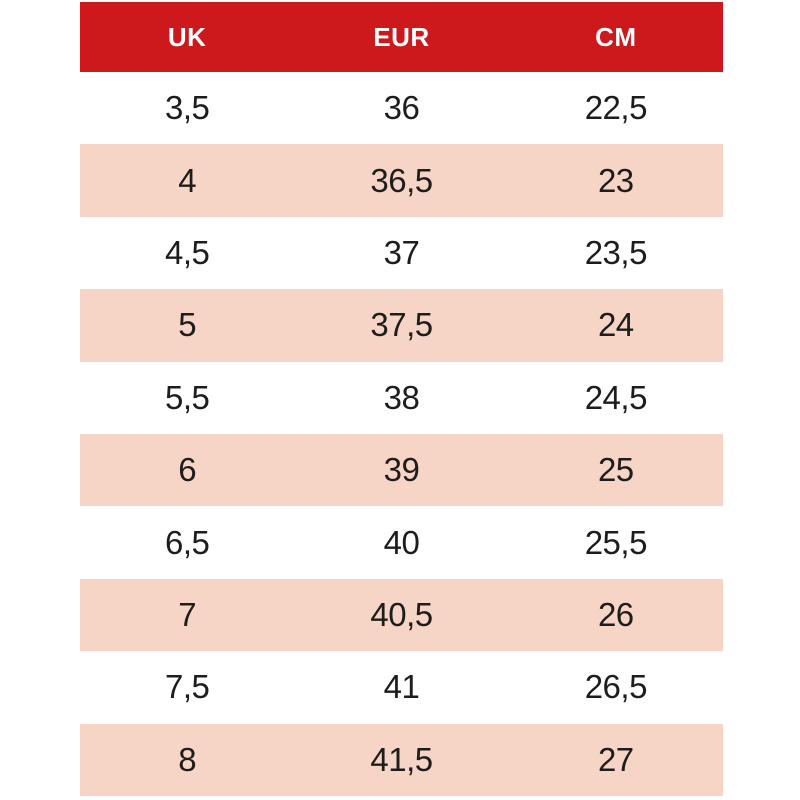 Image resolution: width=800 pixels, height=800 pixels. Describe the element at coordinates (187, 252) in the screenshot. I see `cell-uk: 4,5` at that location.